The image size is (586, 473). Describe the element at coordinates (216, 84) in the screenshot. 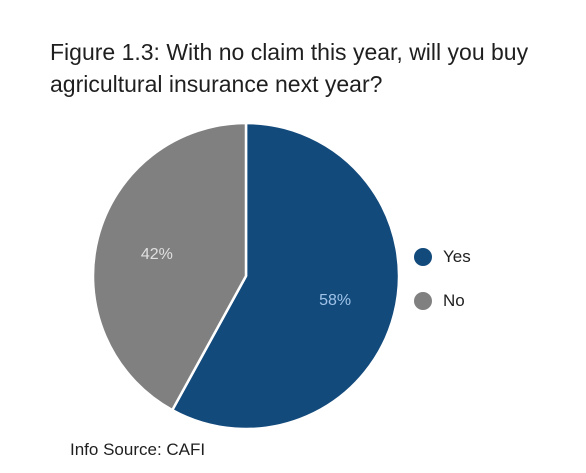

I see `chart-title-line-2: agricultural insurance next year?` at that location.